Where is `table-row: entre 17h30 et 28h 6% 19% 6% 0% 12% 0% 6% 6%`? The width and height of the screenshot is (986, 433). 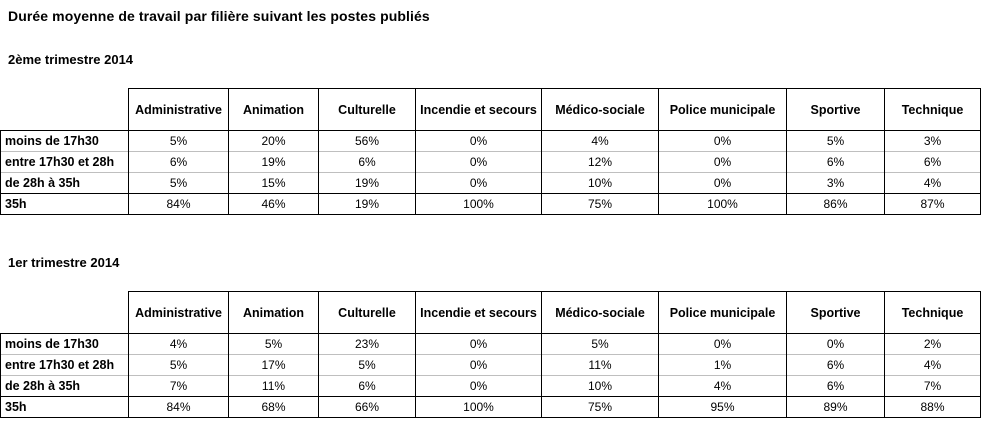
table-row: entre 17h30 et 28h 6% 19% 6% 0% 12% 0% 6% 6% is located at coordinates (490, 162).